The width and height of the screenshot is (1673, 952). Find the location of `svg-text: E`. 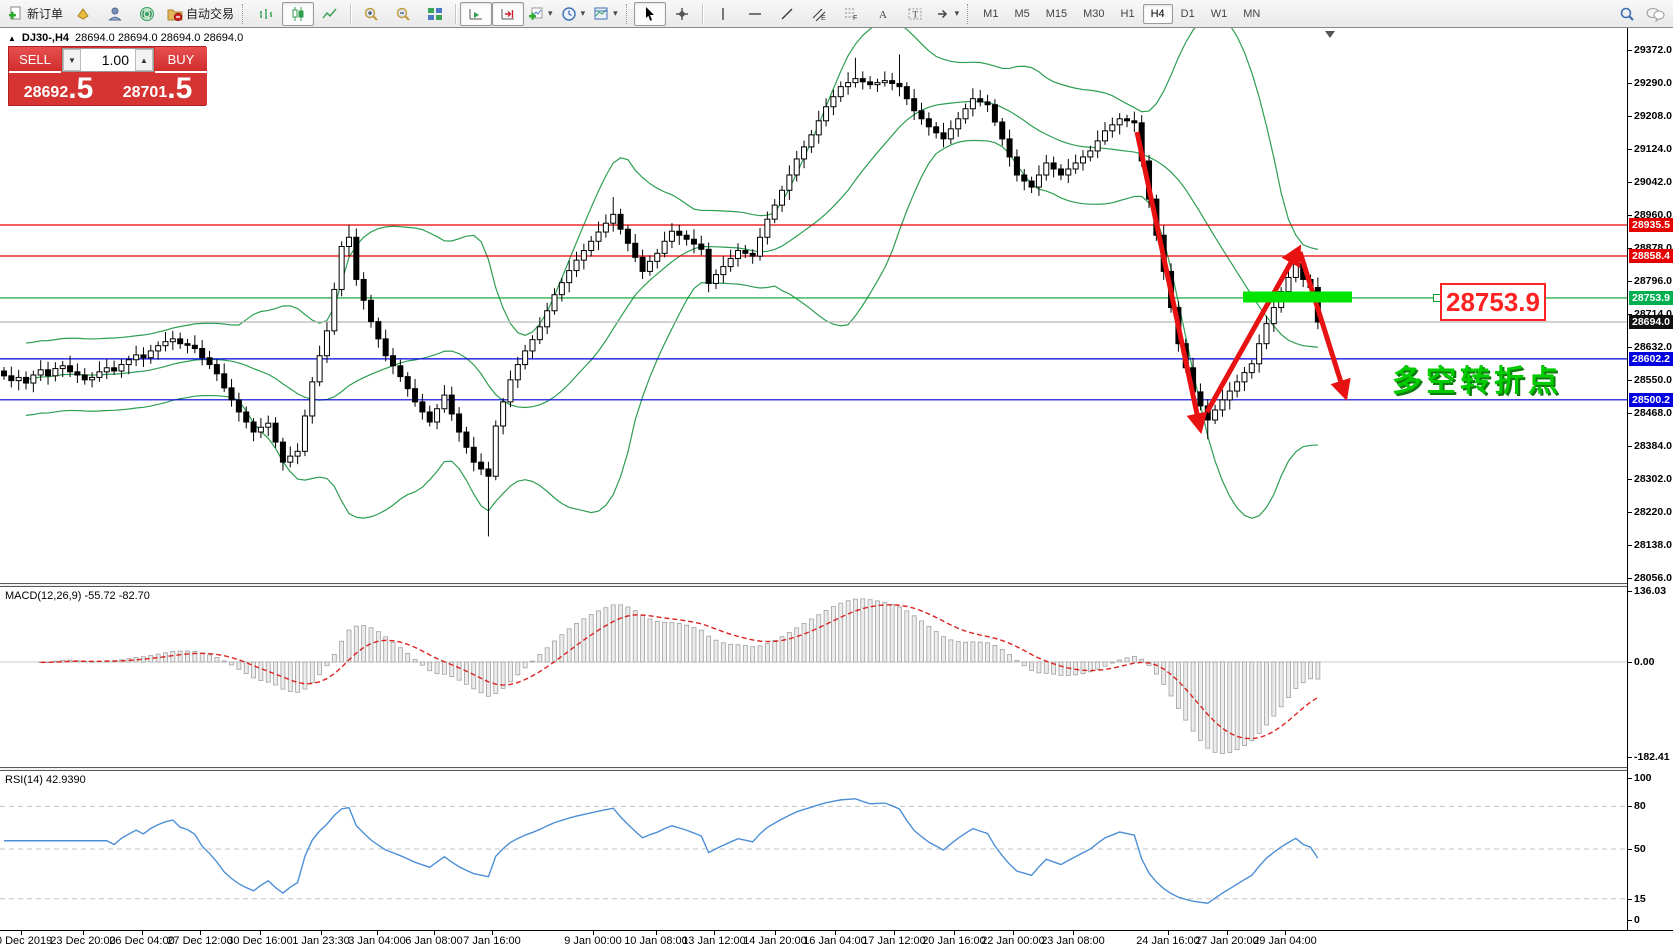

svg-text: E is located at coordinates (823, 18).